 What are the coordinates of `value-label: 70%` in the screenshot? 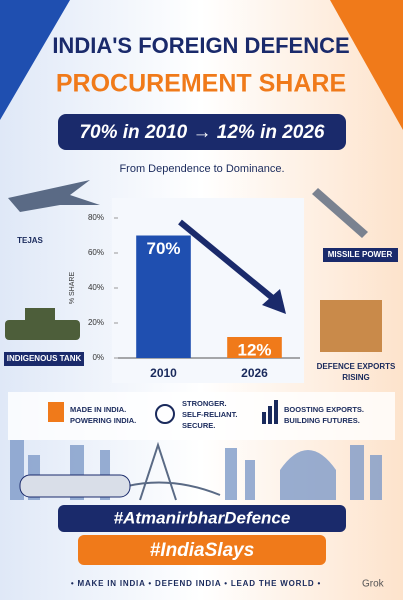 It's located at (163, 248).